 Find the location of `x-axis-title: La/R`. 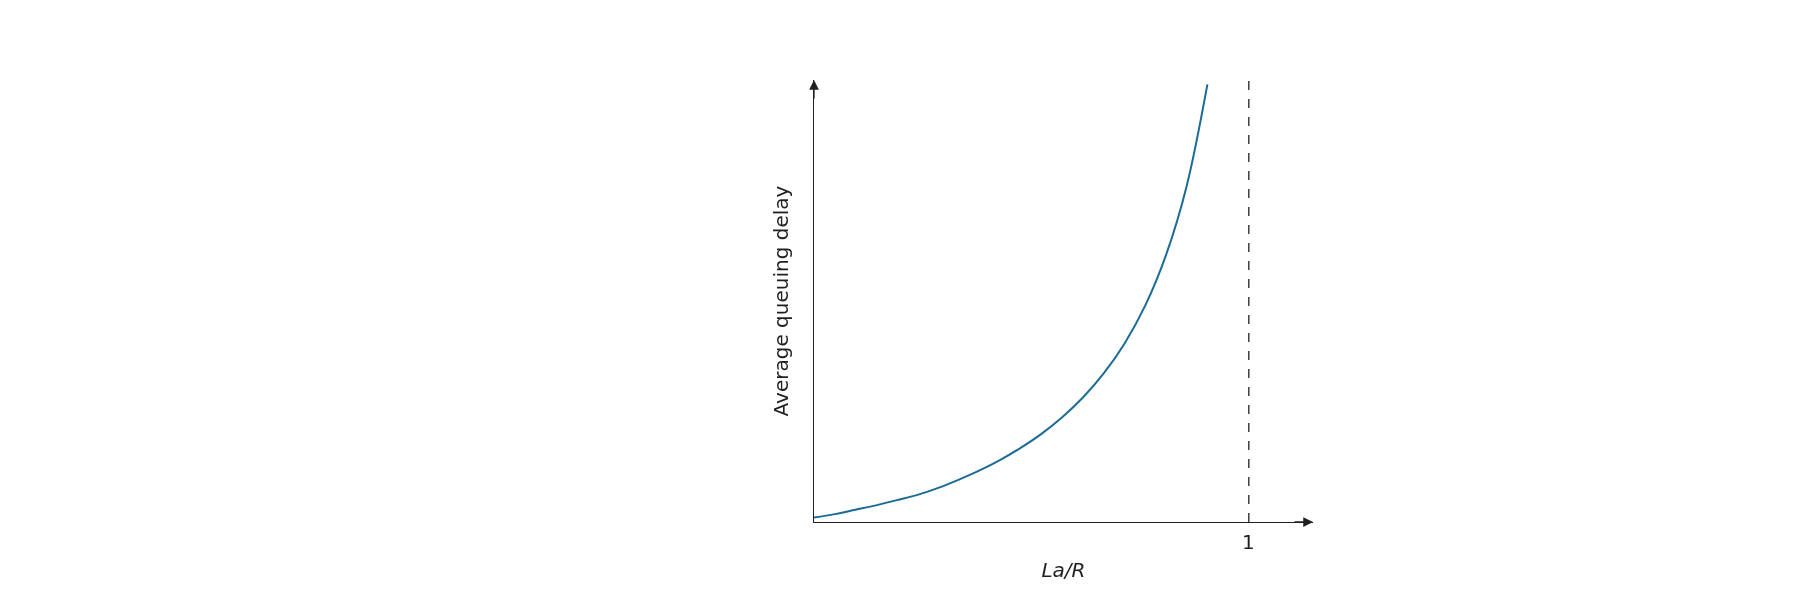

x-axis-title: La/R is located at coordinates (1063, 569).